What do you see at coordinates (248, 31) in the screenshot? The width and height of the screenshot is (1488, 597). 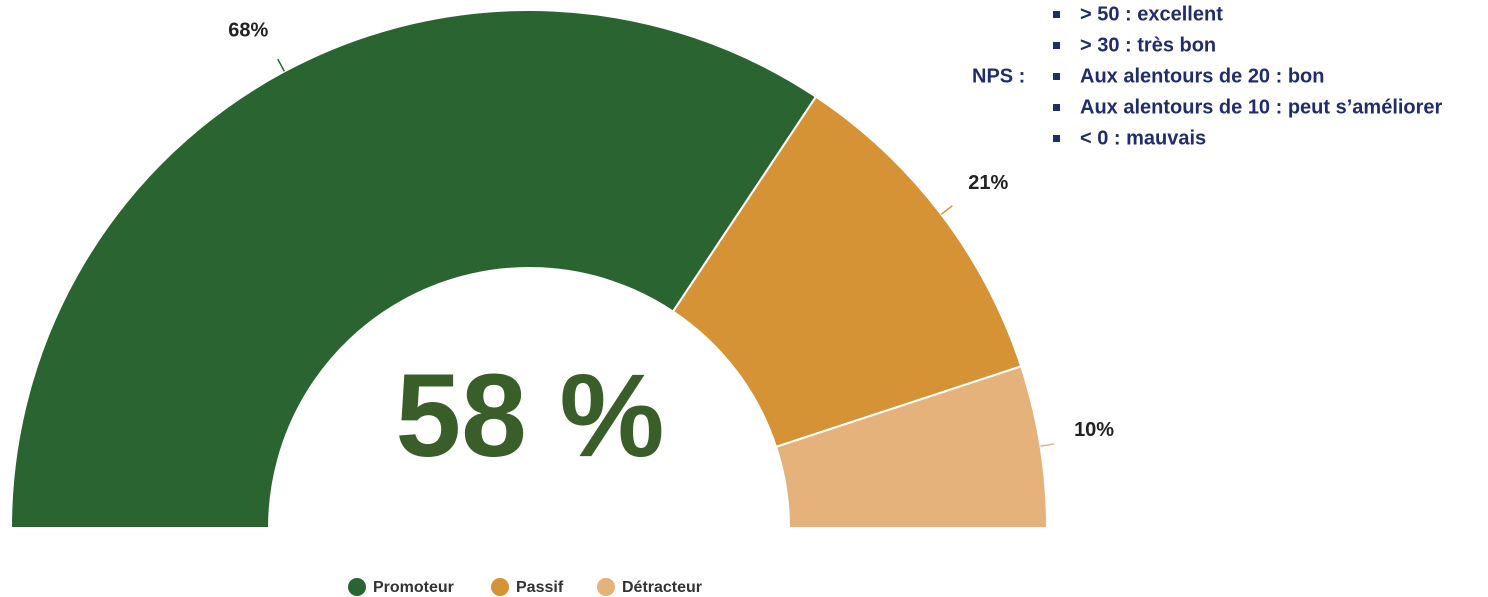 I see `value-label: 68%` at bounding box center [248, 31].